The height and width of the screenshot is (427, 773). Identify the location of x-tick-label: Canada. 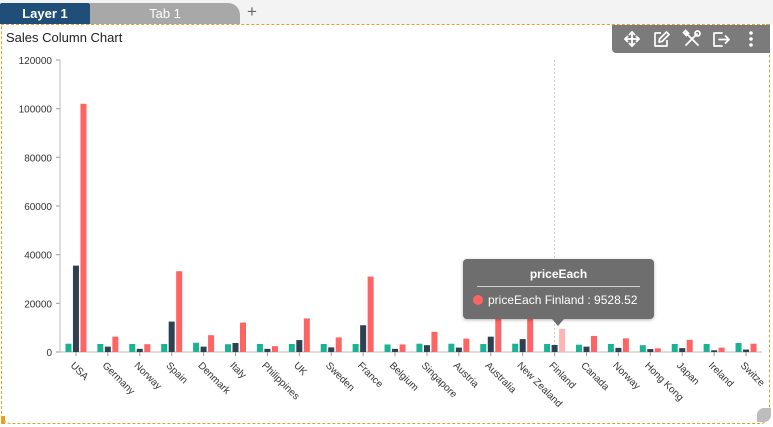
(594, 376).